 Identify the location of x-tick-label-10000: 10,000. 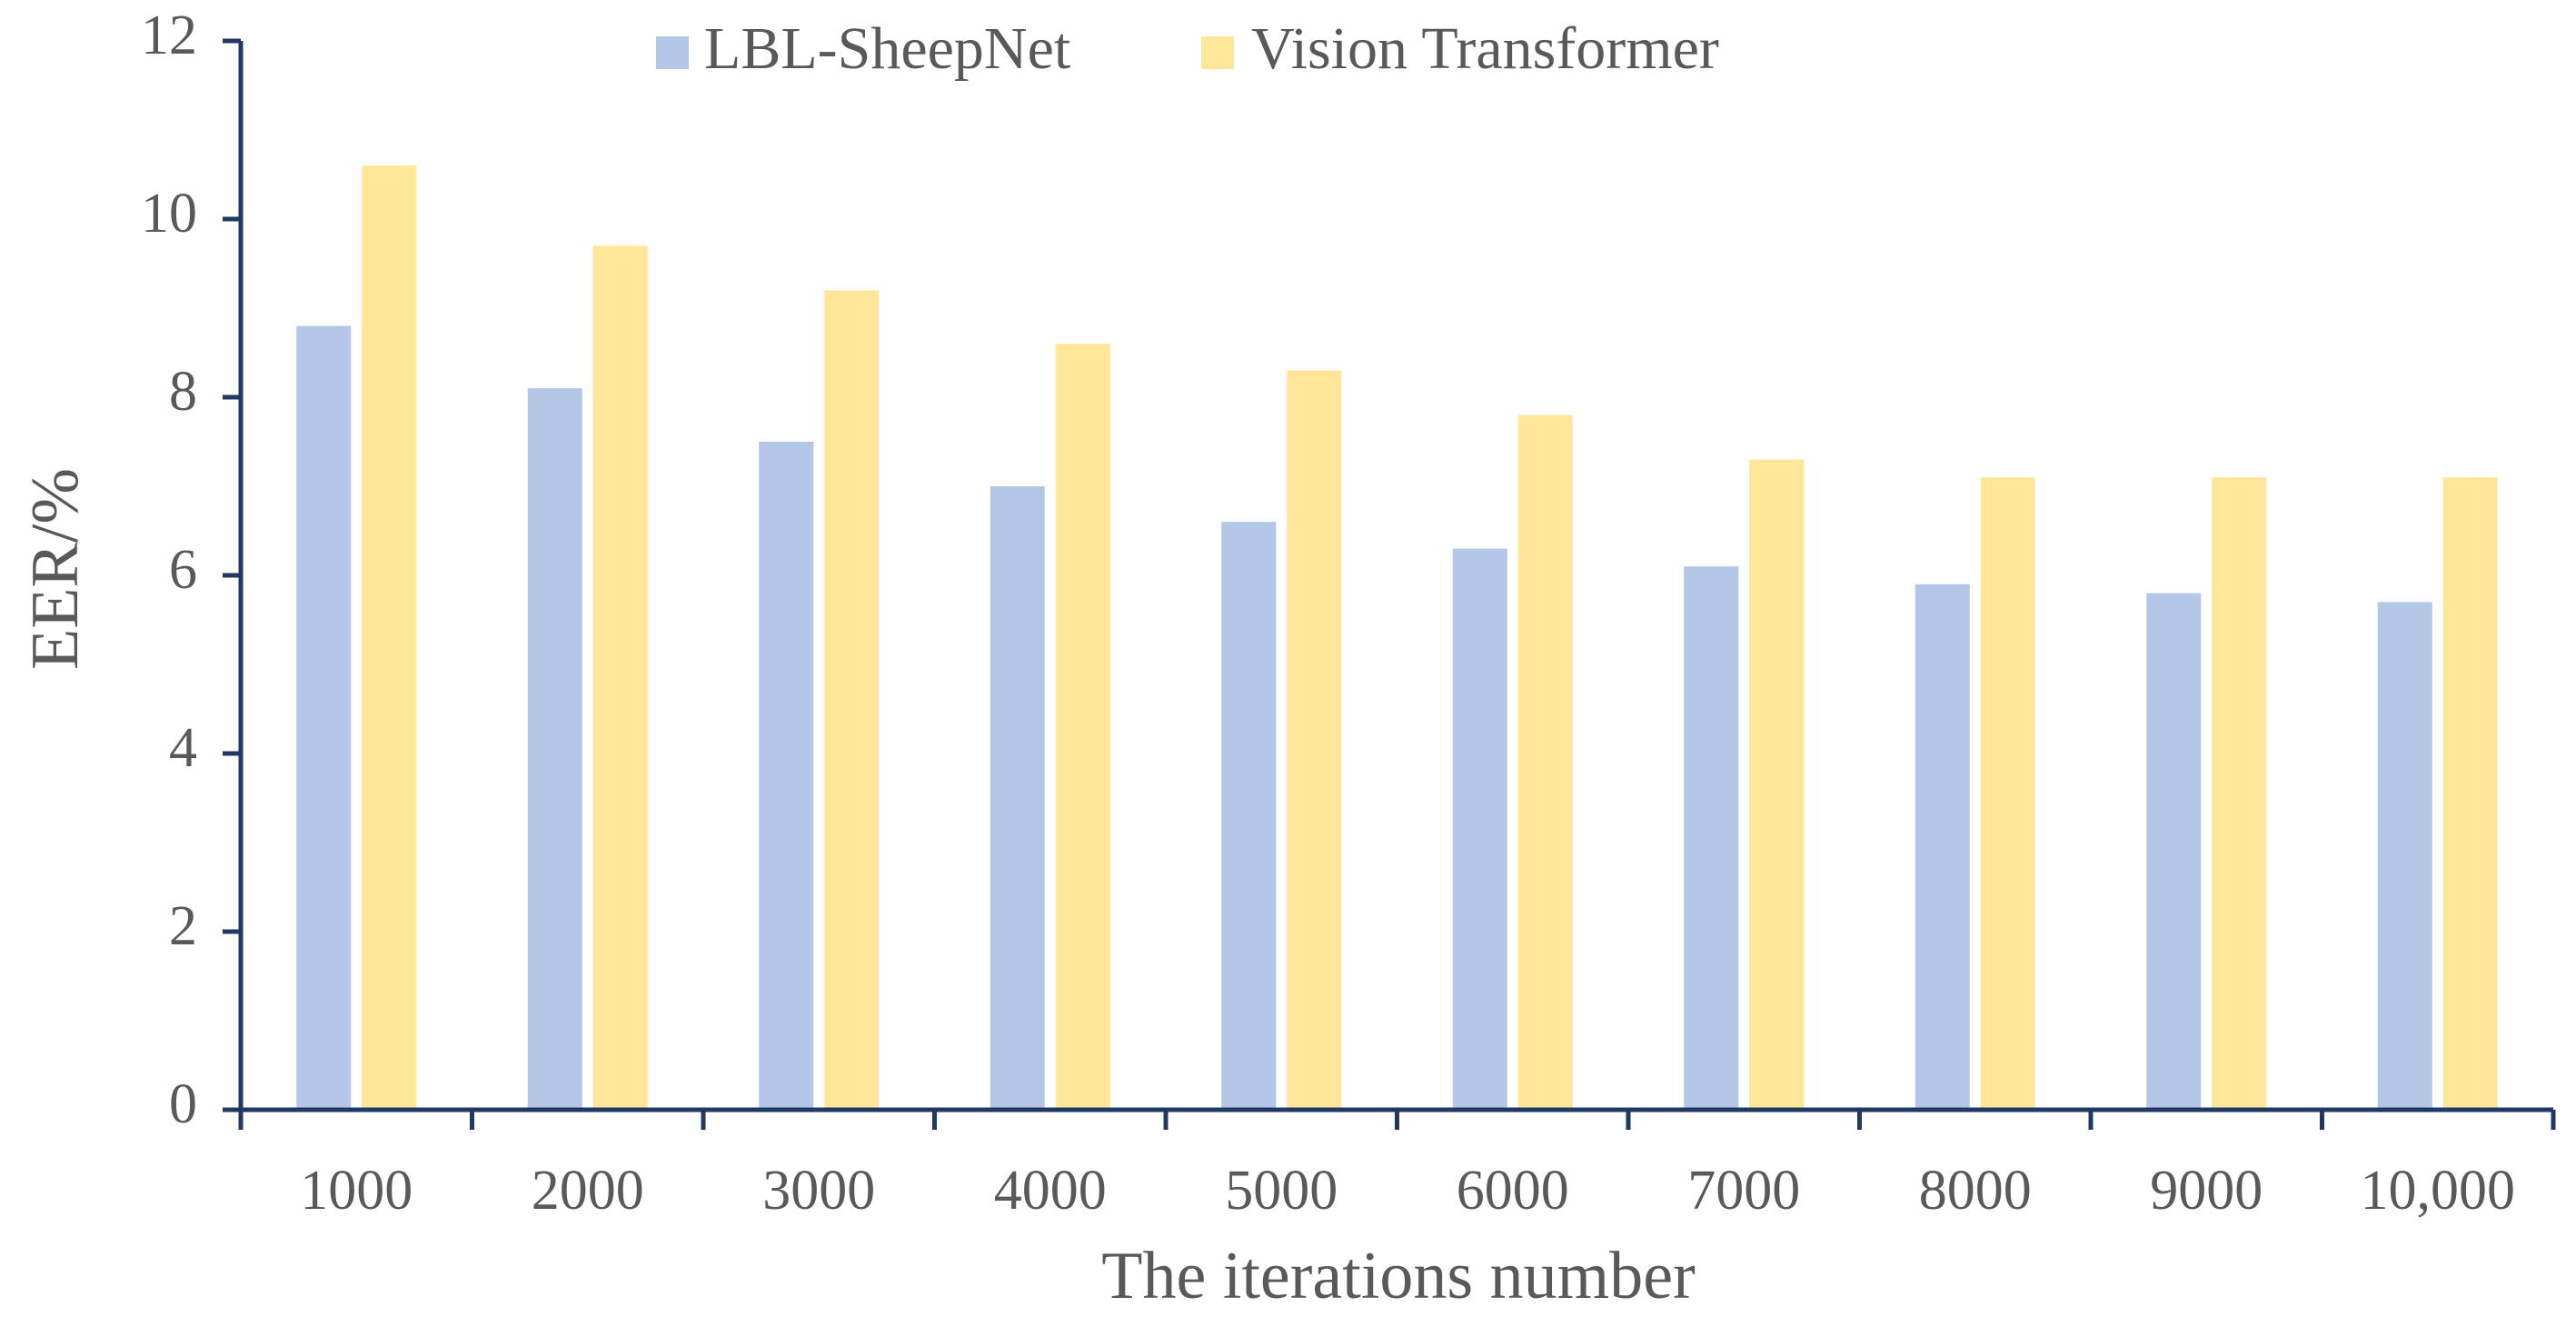
(2438, 1191).